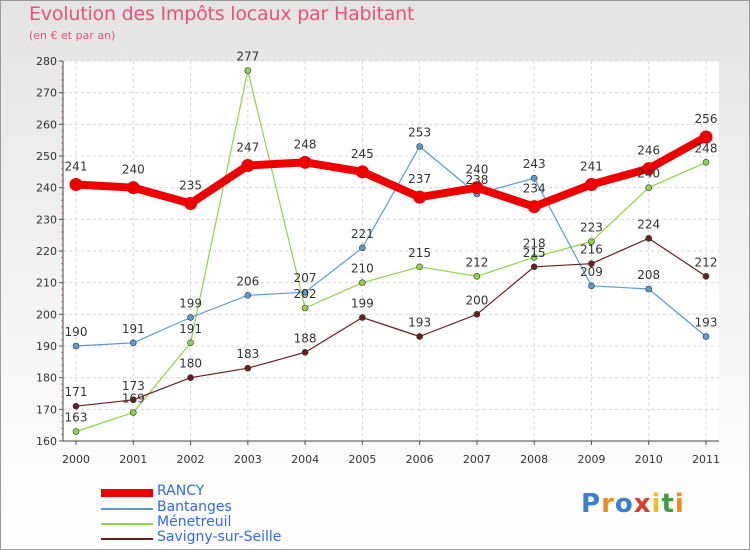  Describe the element at coordinates (181, 491) in the screenshot. I see `legend-label: RANCY` at that location.